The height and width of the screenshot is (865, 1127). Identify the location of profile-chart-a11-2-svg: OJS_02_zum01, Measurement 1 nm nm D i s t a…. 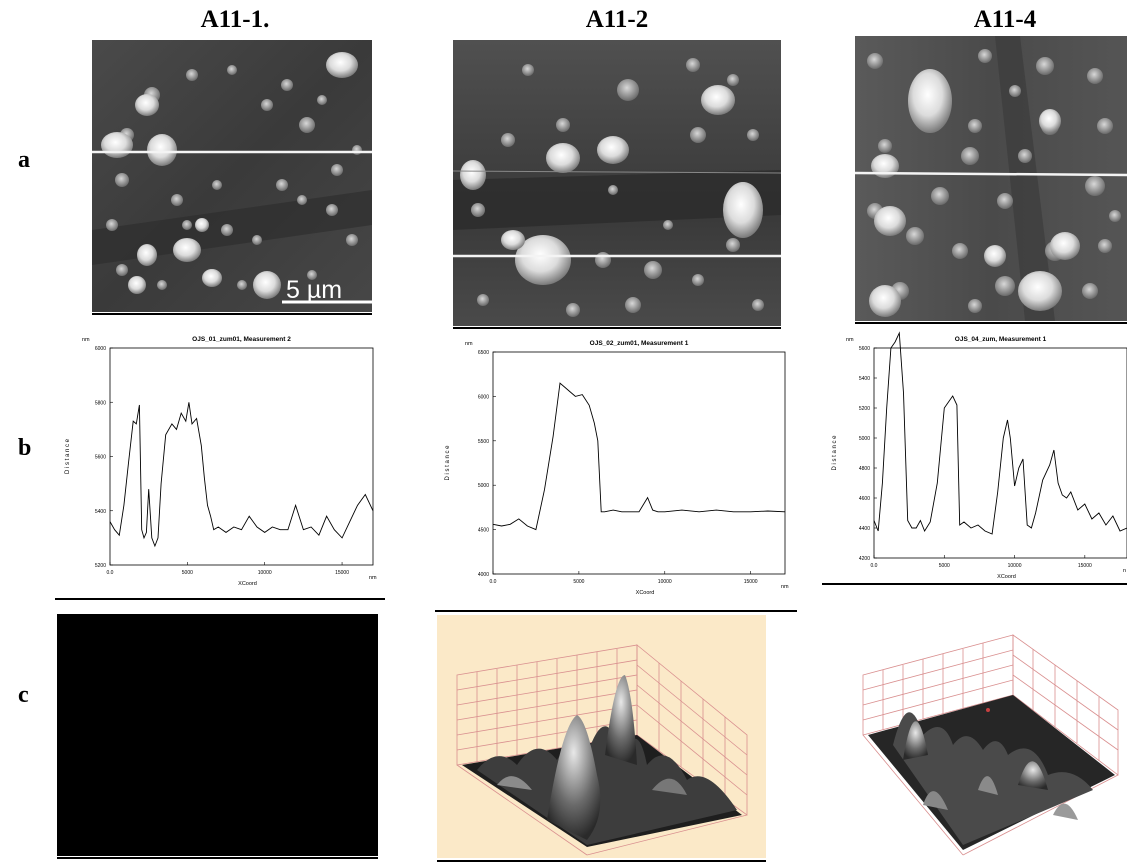
(617, 468).